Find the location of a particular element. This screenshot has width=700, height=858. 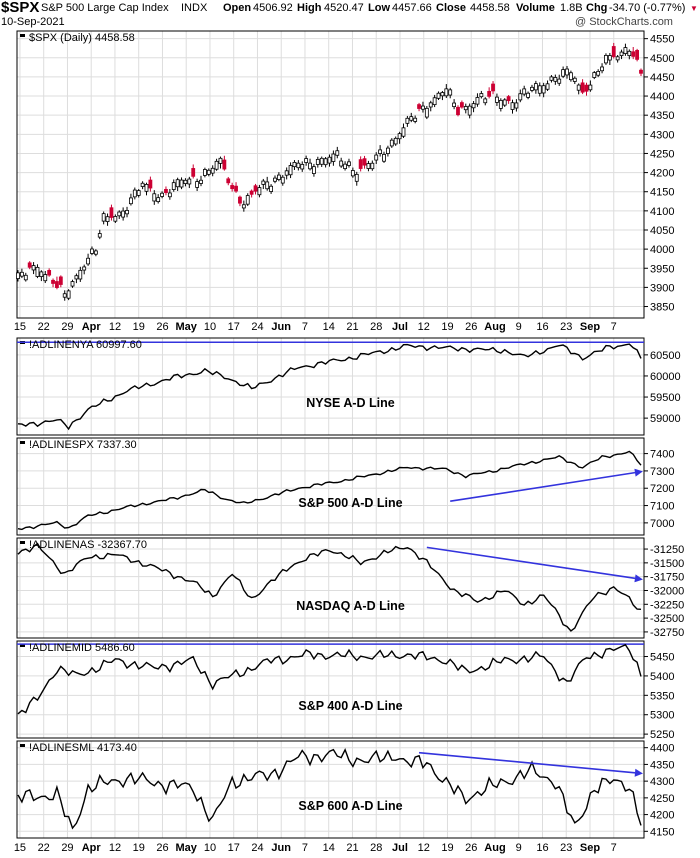

y-tick-label: -31750 is located at coordinates (667, 578).